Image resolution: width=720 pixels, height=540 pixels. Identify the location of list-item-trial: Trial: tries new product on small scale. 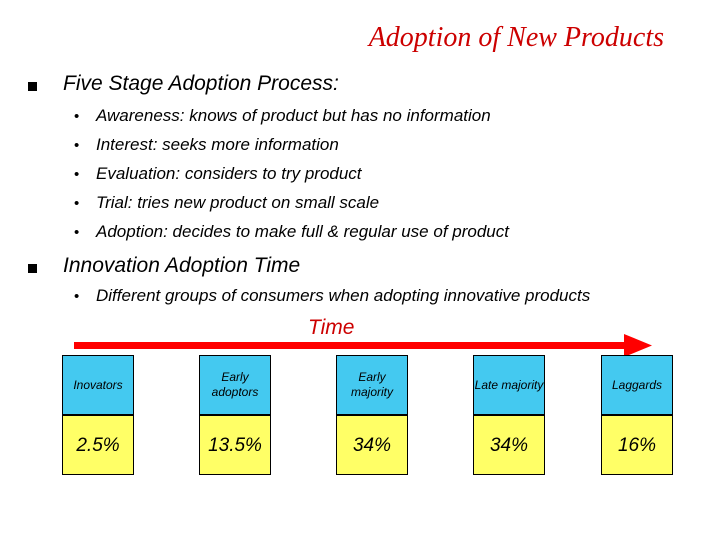
(238, 202).